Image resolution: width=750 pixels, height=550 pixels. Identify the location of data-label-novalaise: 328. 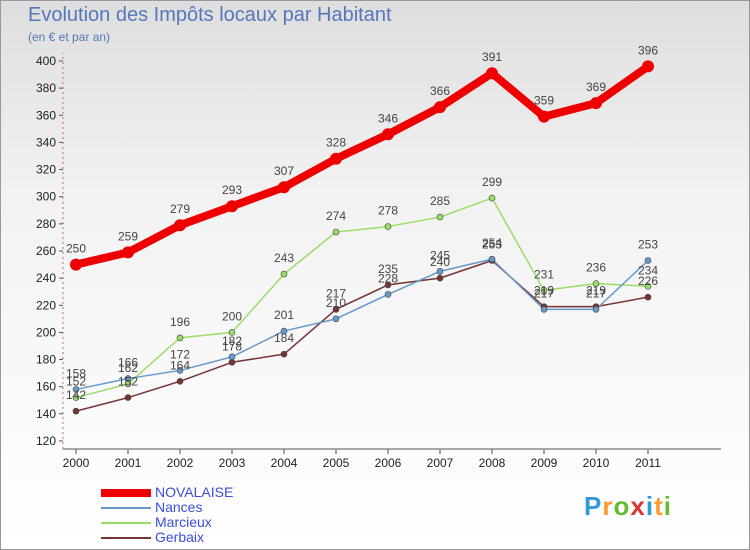
(336, 143).